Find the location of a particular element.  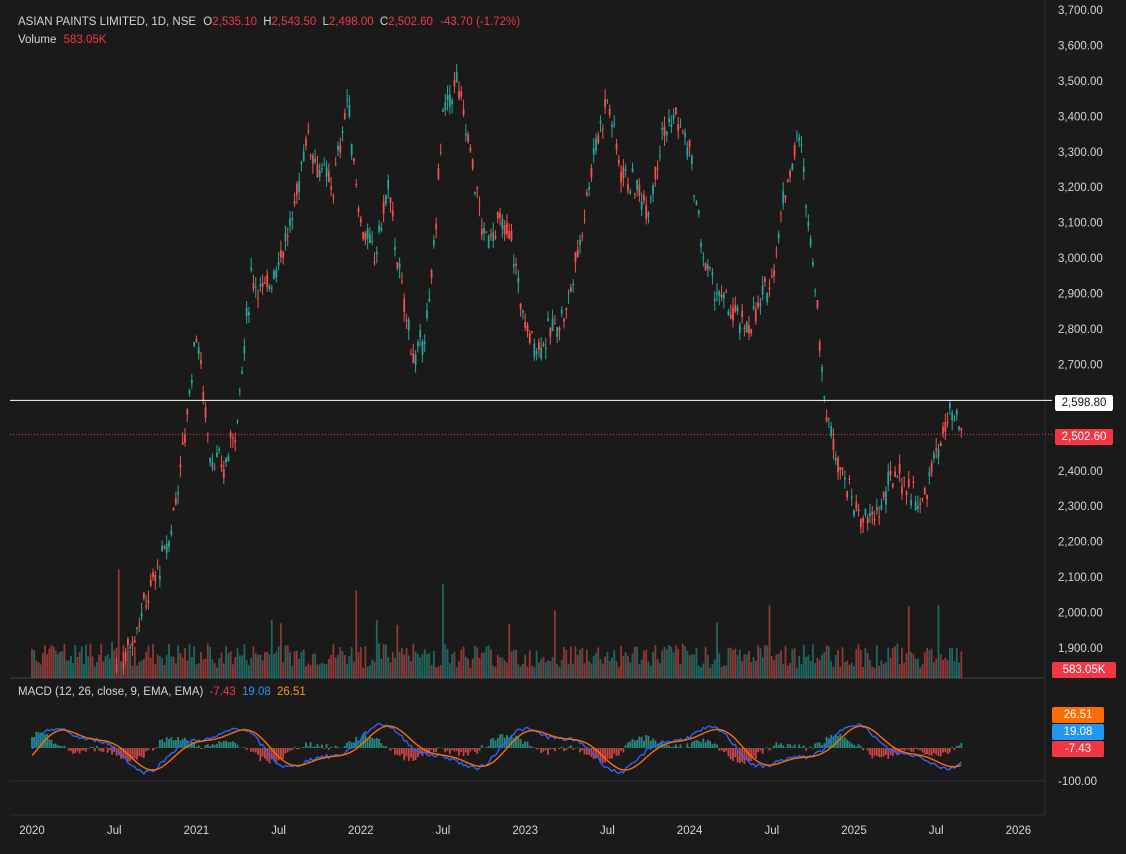

price-tick-label: 3,400.00 is located at coordinates (1080, 117).